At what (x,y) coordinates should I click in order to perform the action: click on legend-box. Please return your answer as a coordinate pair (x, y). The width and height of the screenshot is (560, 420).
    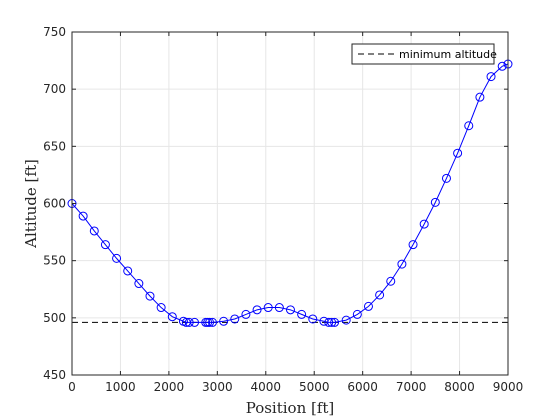
    Looking at the image, I should click on (423, 54).